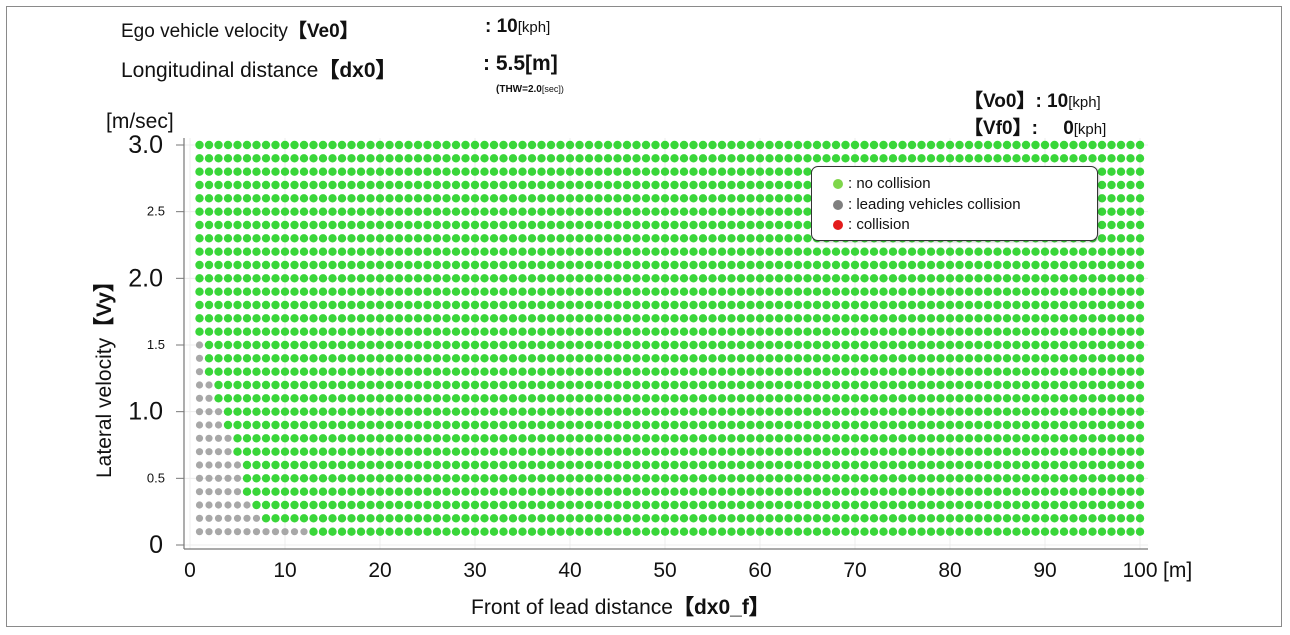 The image size is (1290, 635). Describe the element at coordinates (1000, 101) in the screenshot. I see `vo0-key: 【Vo0】` at that location.